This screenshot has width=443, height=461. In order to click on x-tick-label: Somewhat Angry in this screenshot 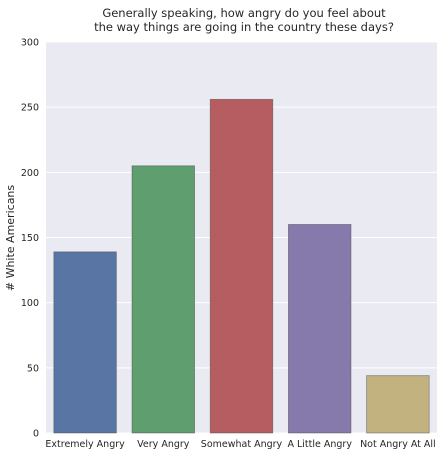, I will do `click(242, 444)`.